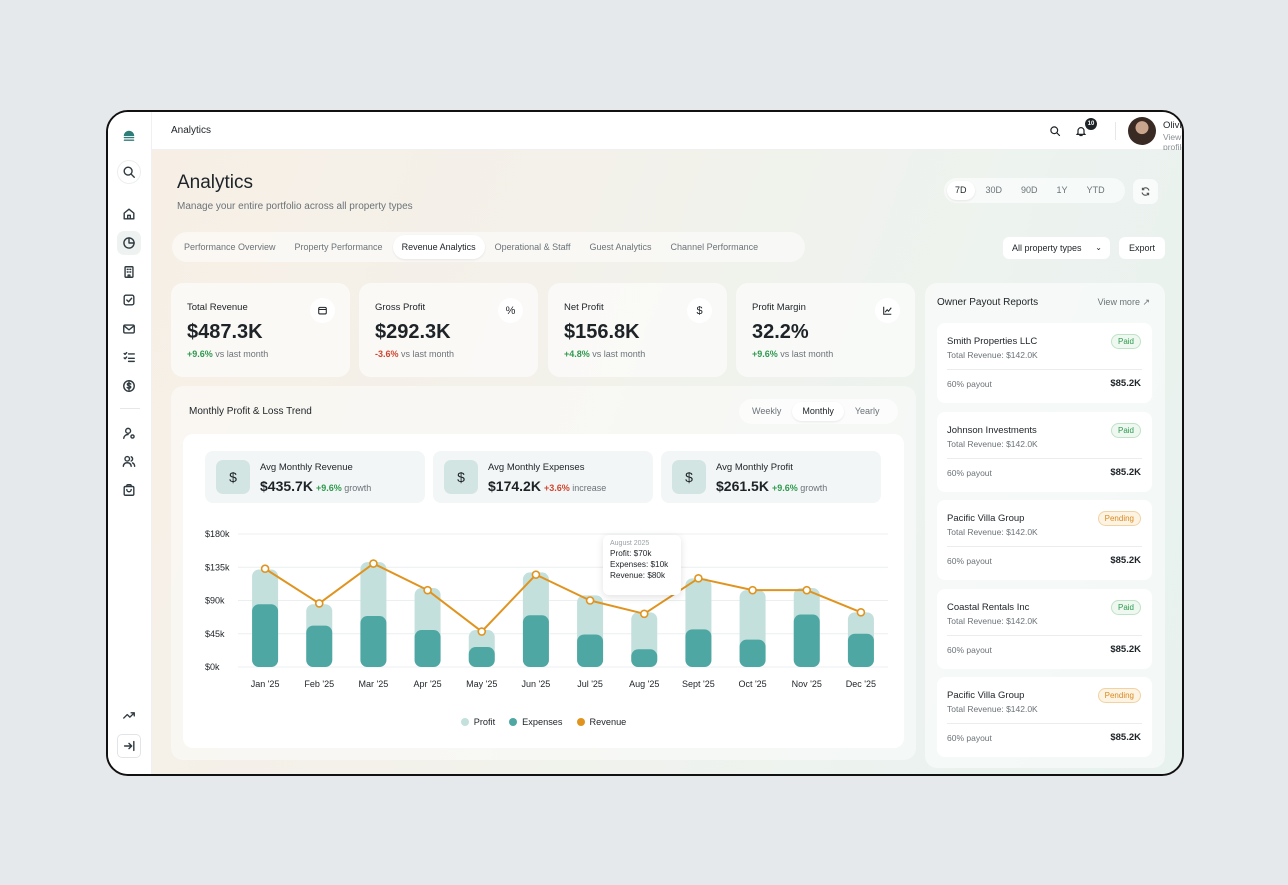 The image size is (1288, 885). I want to click on status-badge: Paid, so click(1125, 607).